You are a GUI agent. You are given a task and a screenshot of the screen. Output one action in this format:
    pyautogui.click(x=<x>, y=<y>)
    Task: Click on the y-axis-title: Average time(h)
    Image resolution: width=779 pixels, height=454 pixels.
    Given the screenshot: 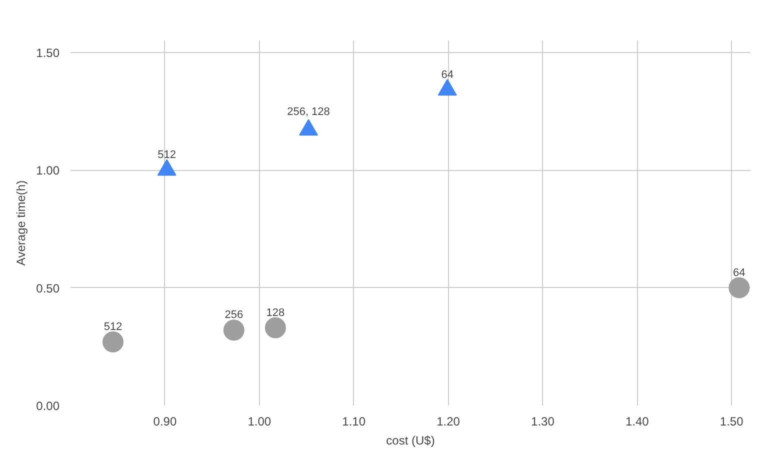 What is the action you would take?
    pyautogui.click(x=21, y=223)
    